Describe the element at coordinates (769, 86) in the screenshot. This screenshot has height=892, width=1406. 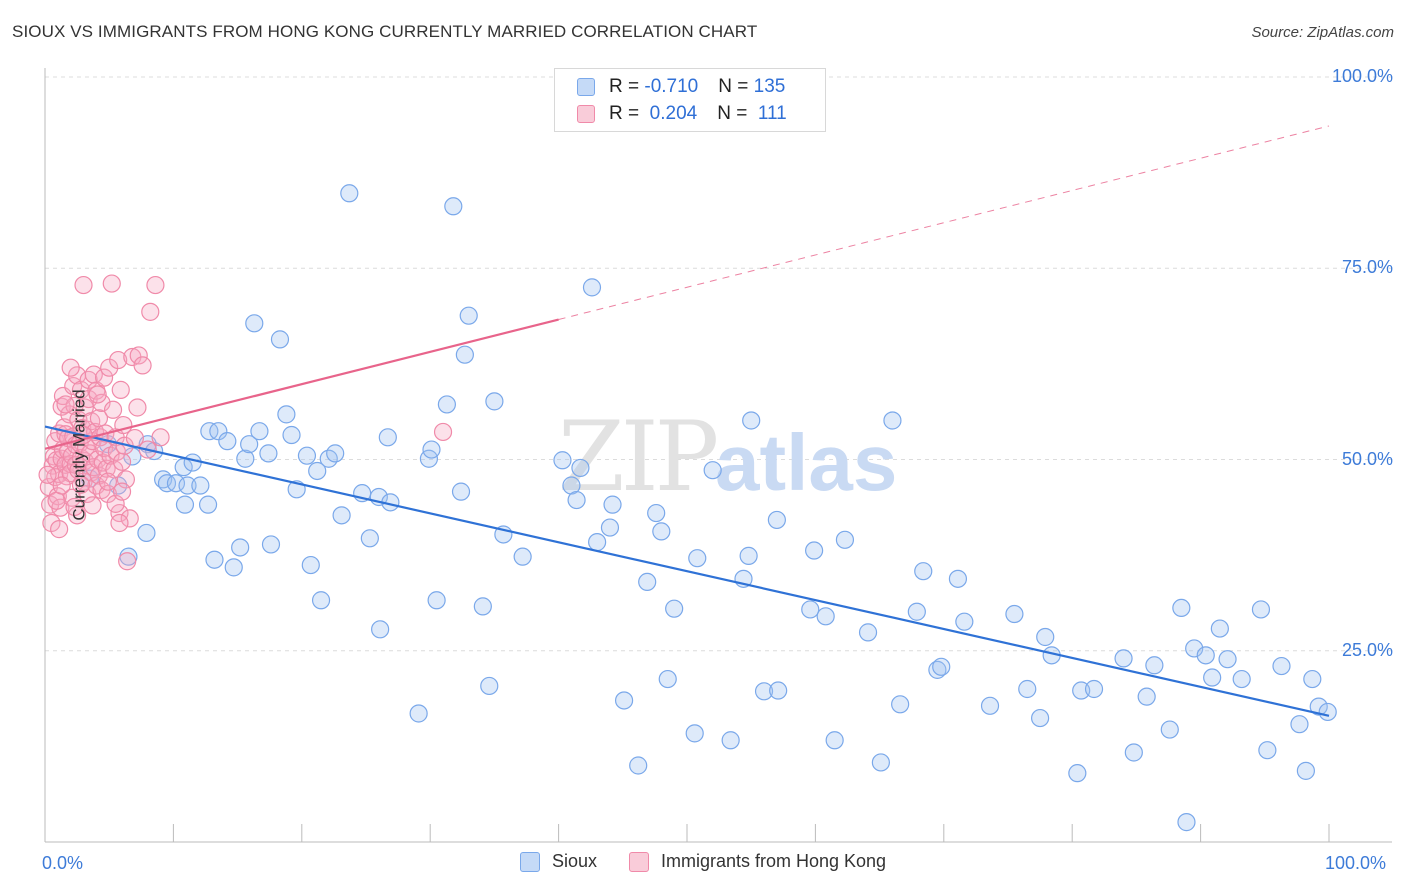
I see `legend-n-value: 135` at that location.